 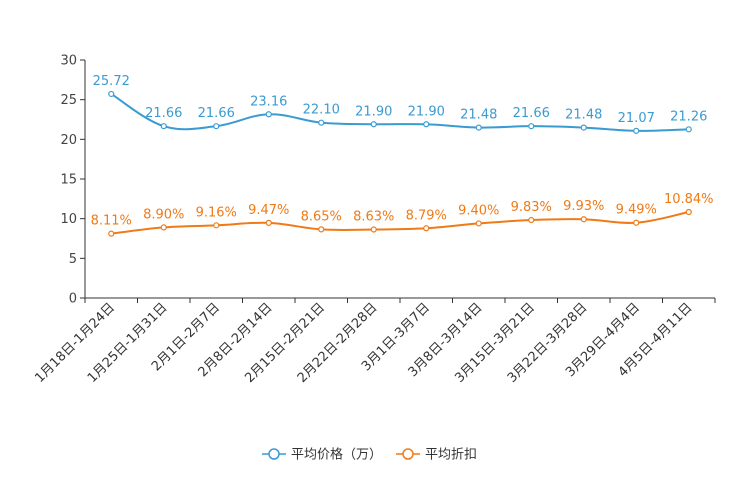 I want to click on y-tick-label: 20, so click(x=68, y=140).